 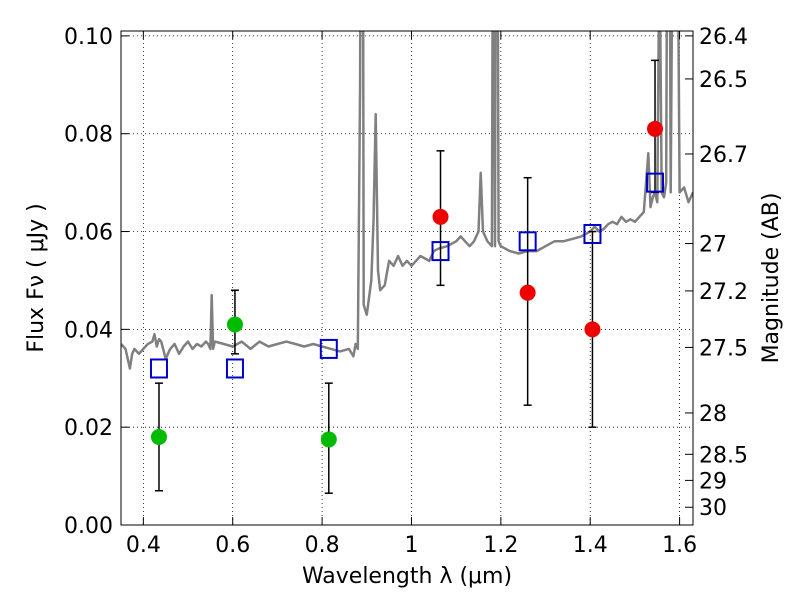 I want to click on right-tick-label: 30, so click(x=713, y=508).